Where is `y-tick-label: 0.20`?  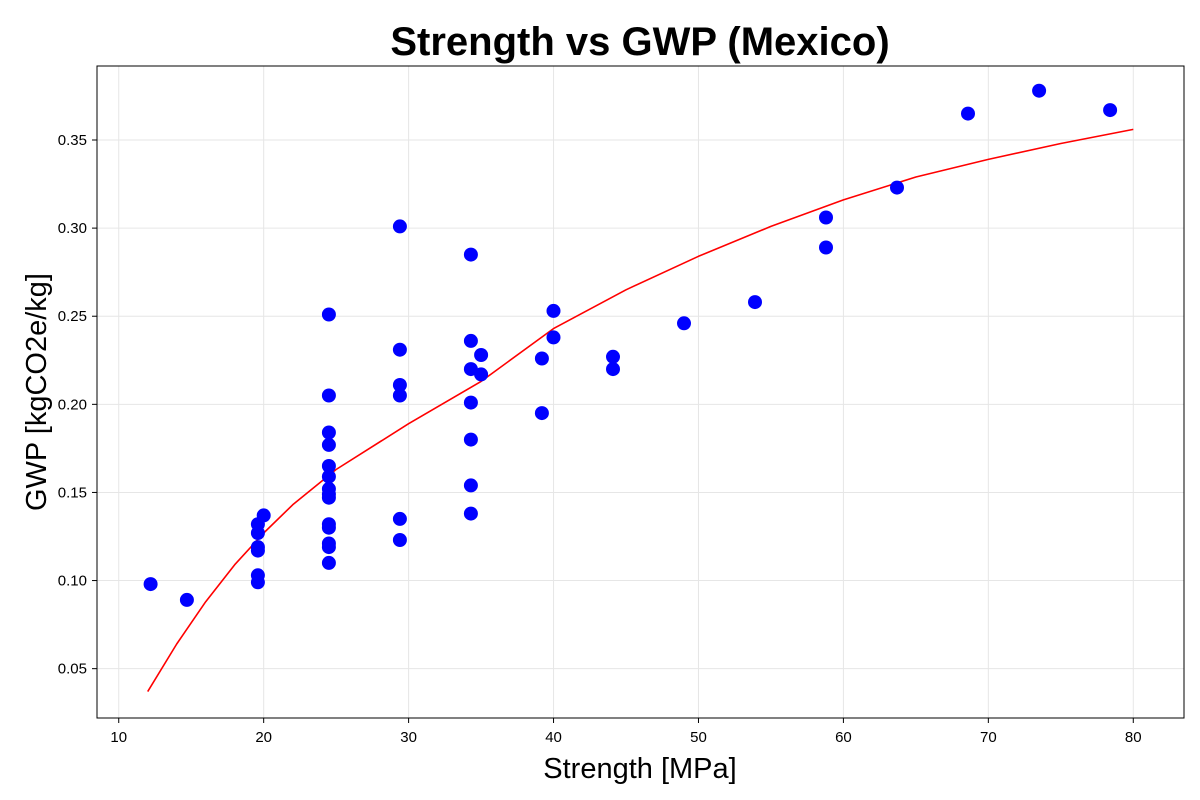
y-tick-label: 0.20 is located at coordinates (72, 404).